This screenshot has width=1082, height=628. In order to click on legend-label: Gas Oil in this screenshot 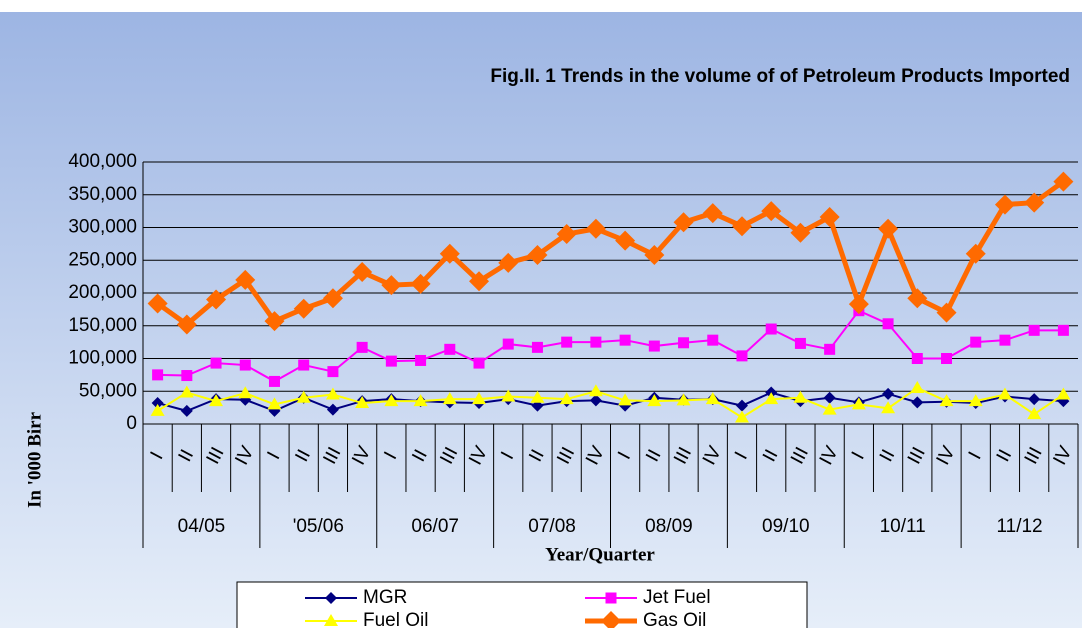, I will do `click(674, 619)`.